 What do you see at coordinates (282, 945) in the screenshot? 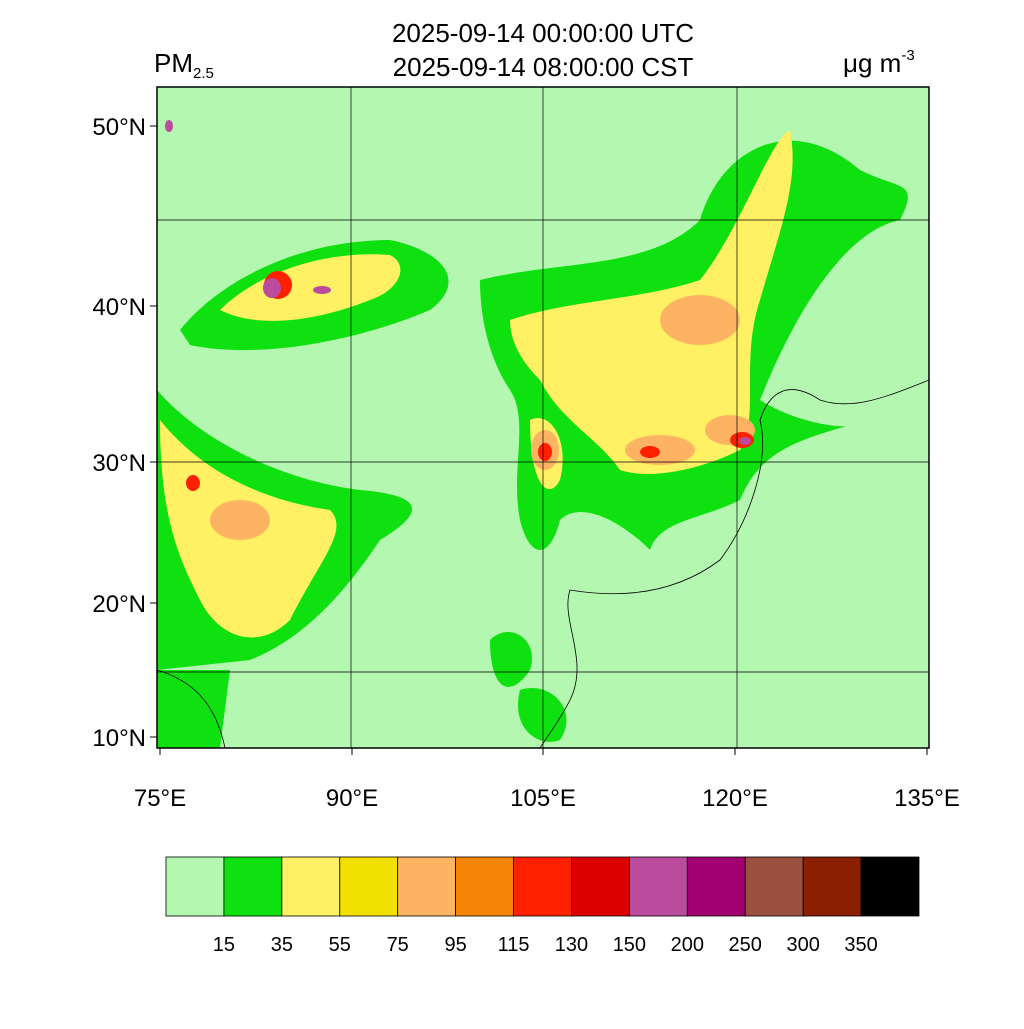
I see `colorbar-label: 35` at bounding box center [282, 945].